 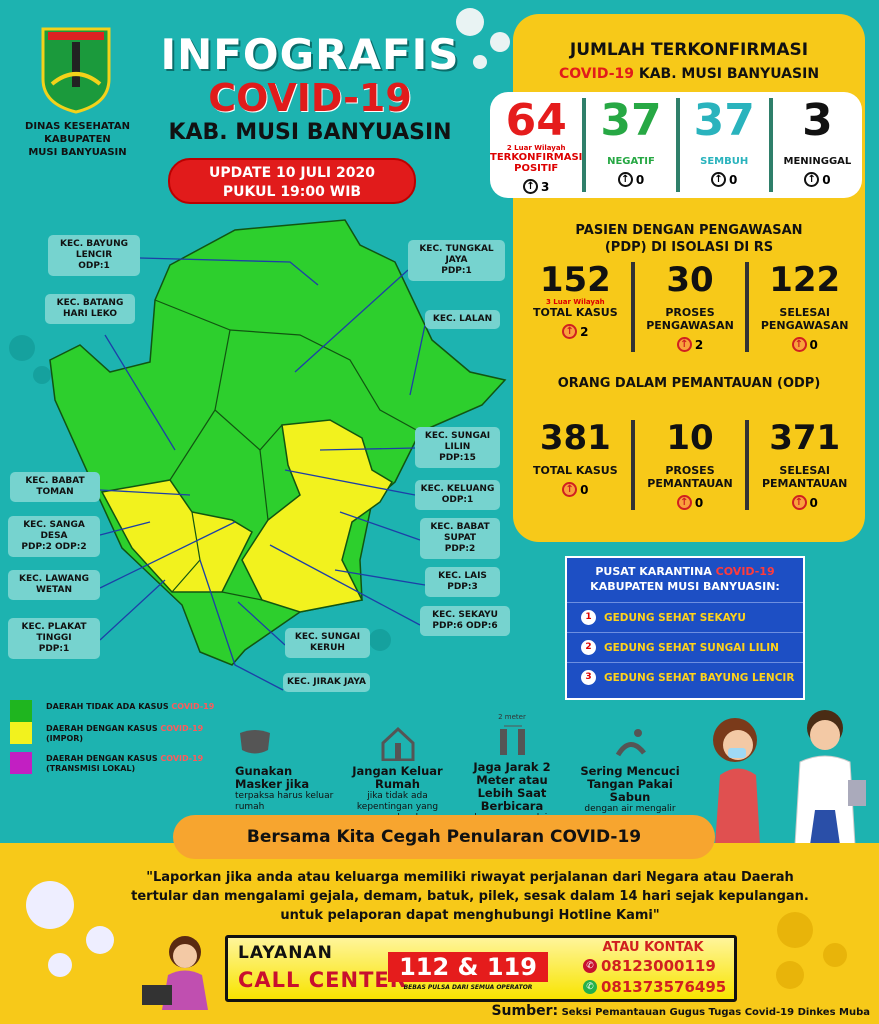 What do you see at coordinates (90, 309) in the screenshot?
I see `district-label: KEC. BATANG HARI LEKO` at bounding box center [90, 309].